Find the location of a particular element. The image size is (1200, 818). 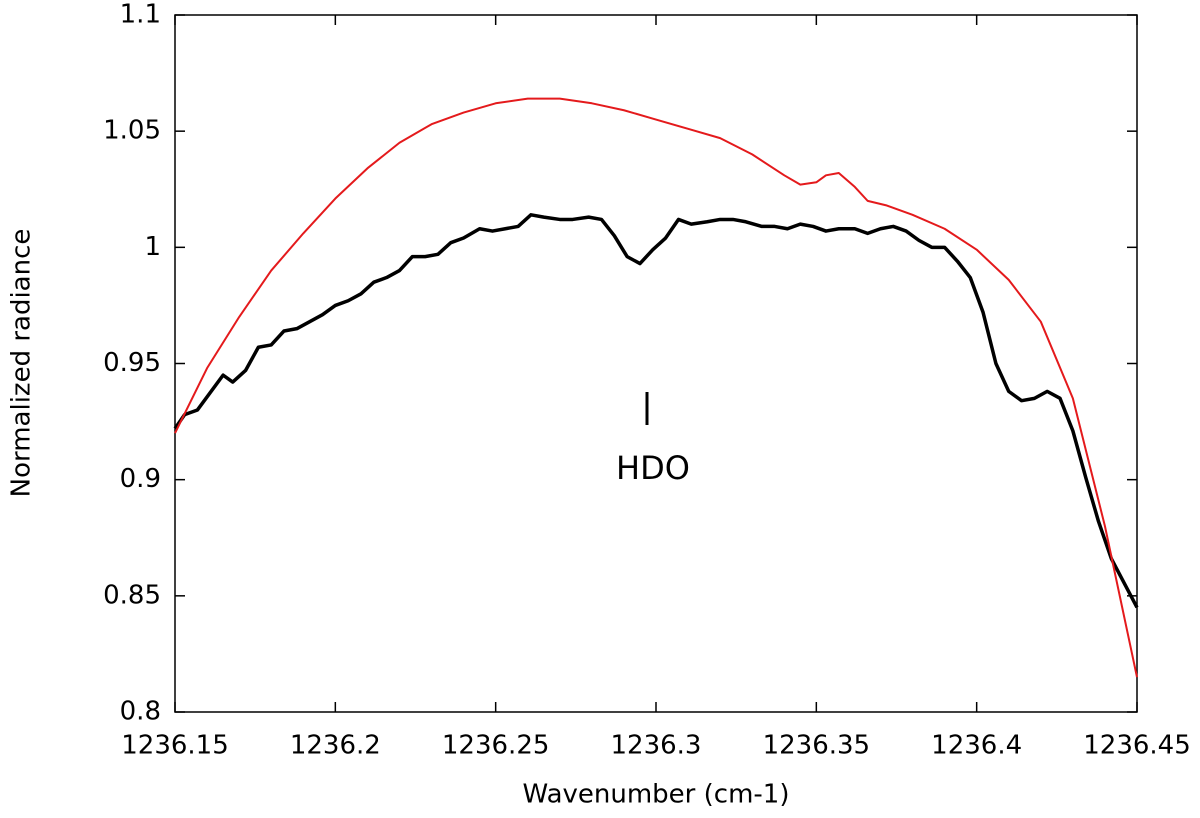

y-tick-label: 1.05 is located at coordinates (132, 131).